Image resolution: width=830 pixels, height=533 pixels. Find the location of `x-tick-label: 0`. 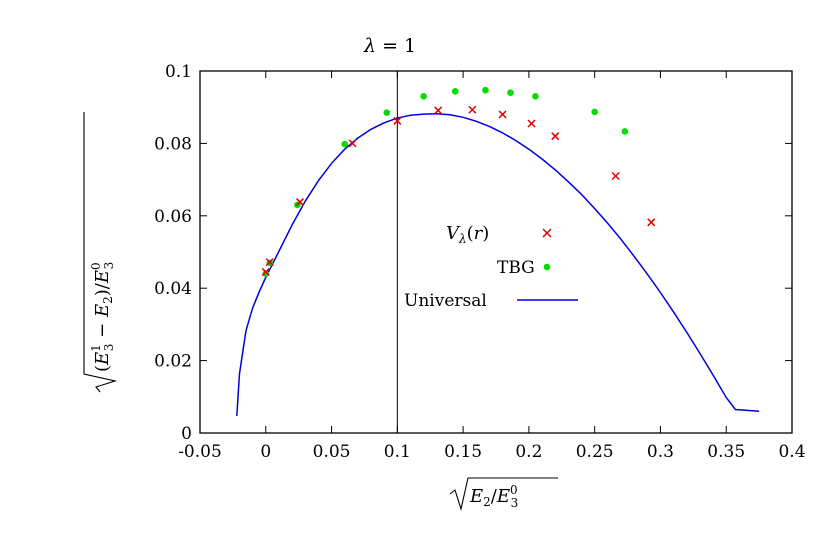

x-tick-label: 0 is located at coordinates (265, 452).